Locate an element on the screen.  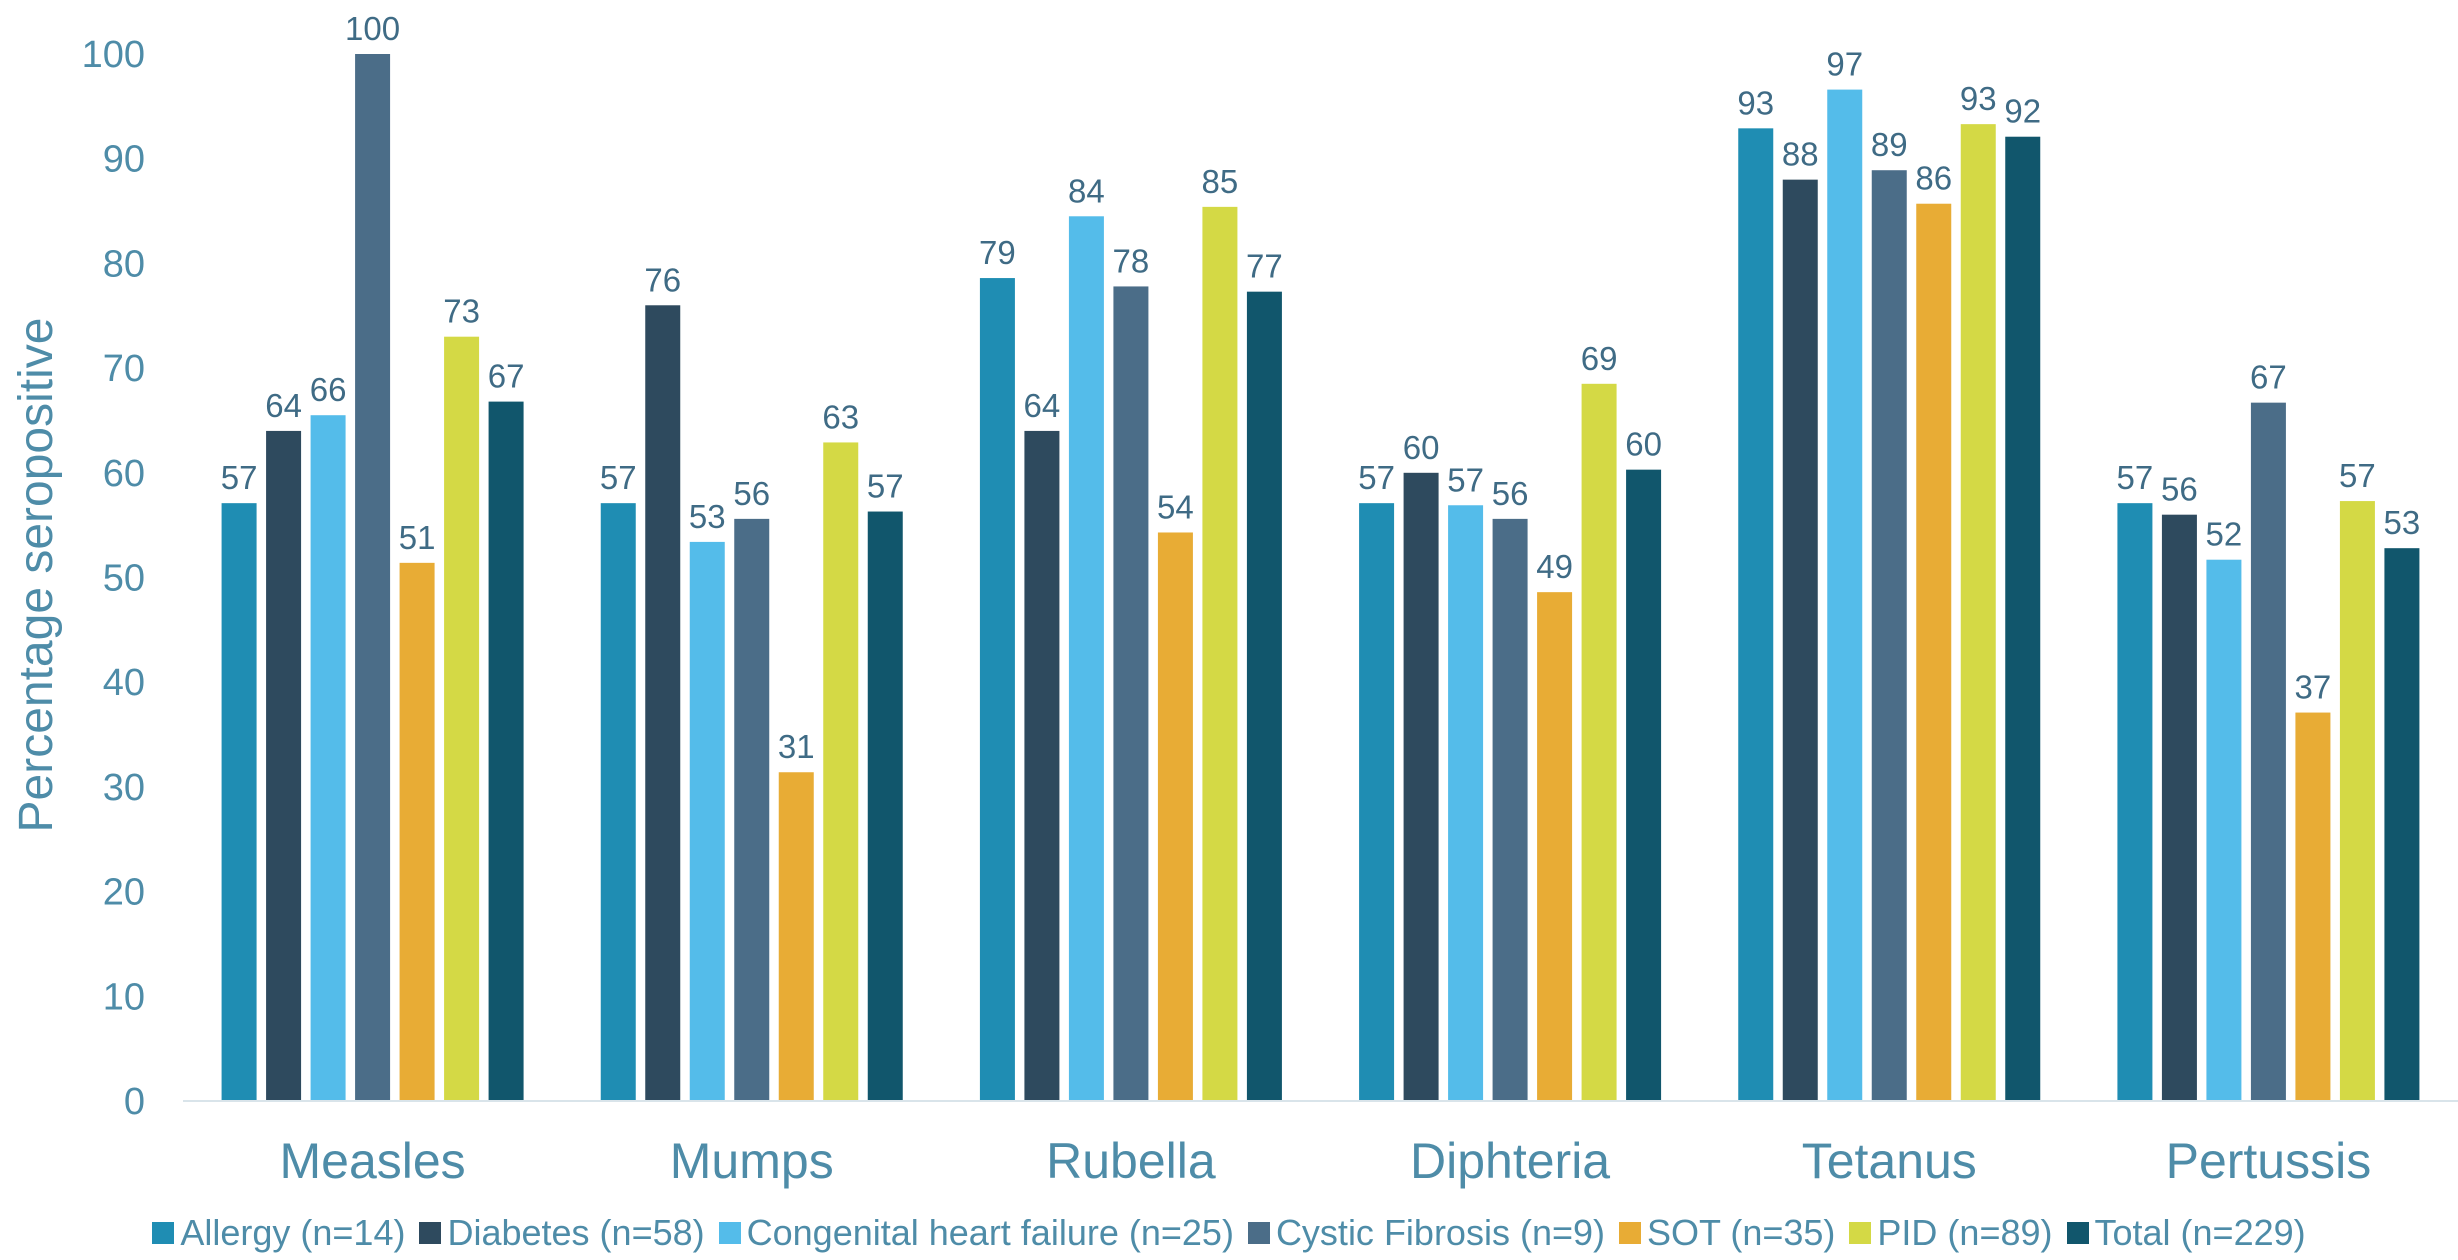
data-label: 86 is located at coordinates (1933, 178).